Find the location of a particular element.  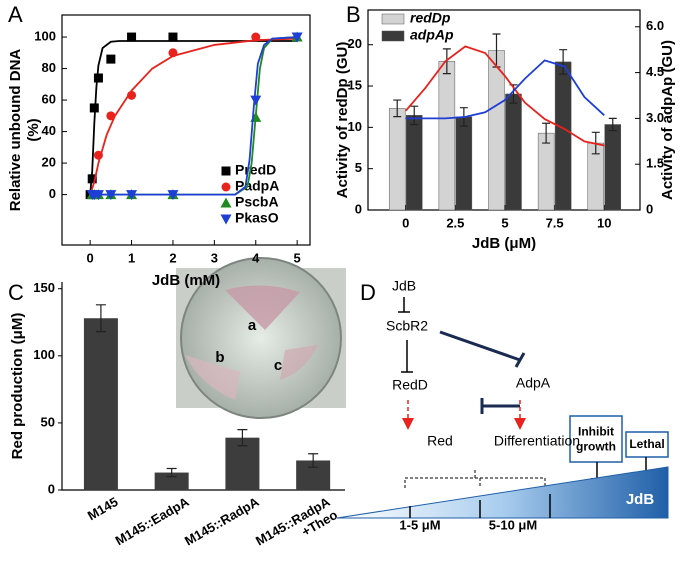

panel-letter: C is located at coordinates (16, 292).